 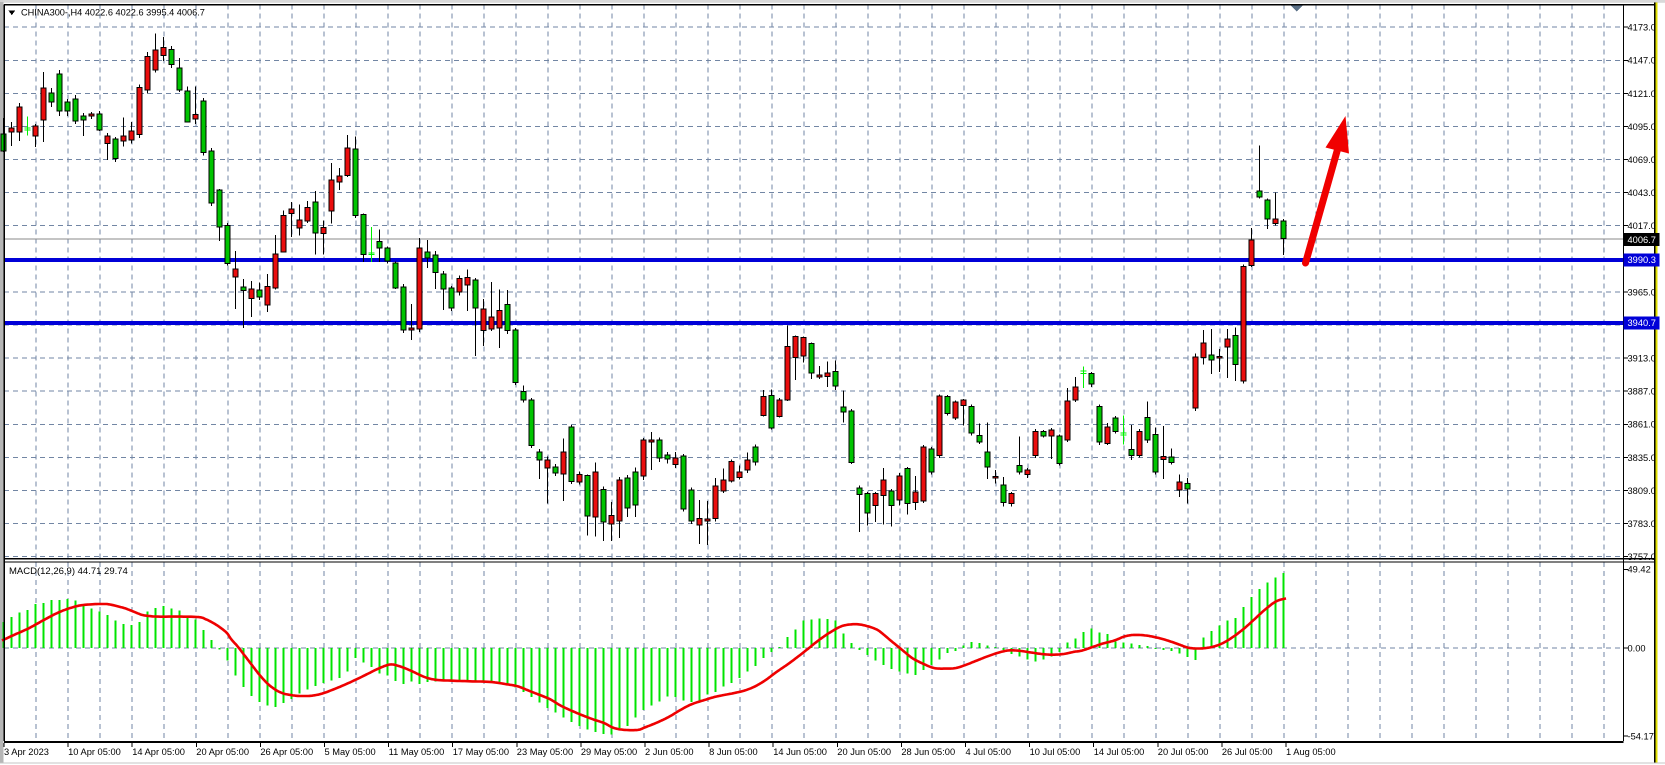 What do you see at coordinates (1642, 323) in the screenshot?
I see `svg-text: 3940.7` at bounding box center [1642, 323].